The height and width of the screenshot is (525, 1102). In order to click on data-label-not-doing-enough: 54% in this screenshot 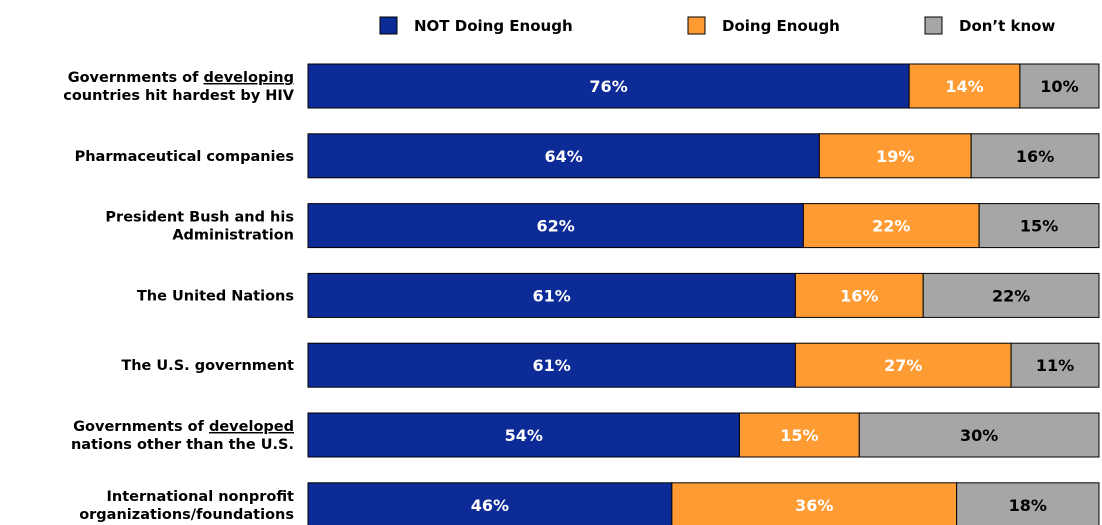, I will do `click(524, 435)`.